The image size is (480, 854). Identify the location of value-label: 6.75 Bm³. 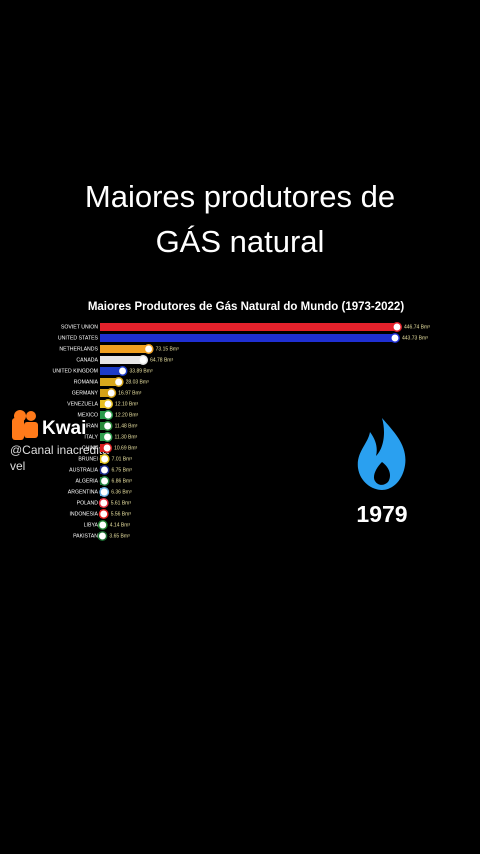
(121, 470).